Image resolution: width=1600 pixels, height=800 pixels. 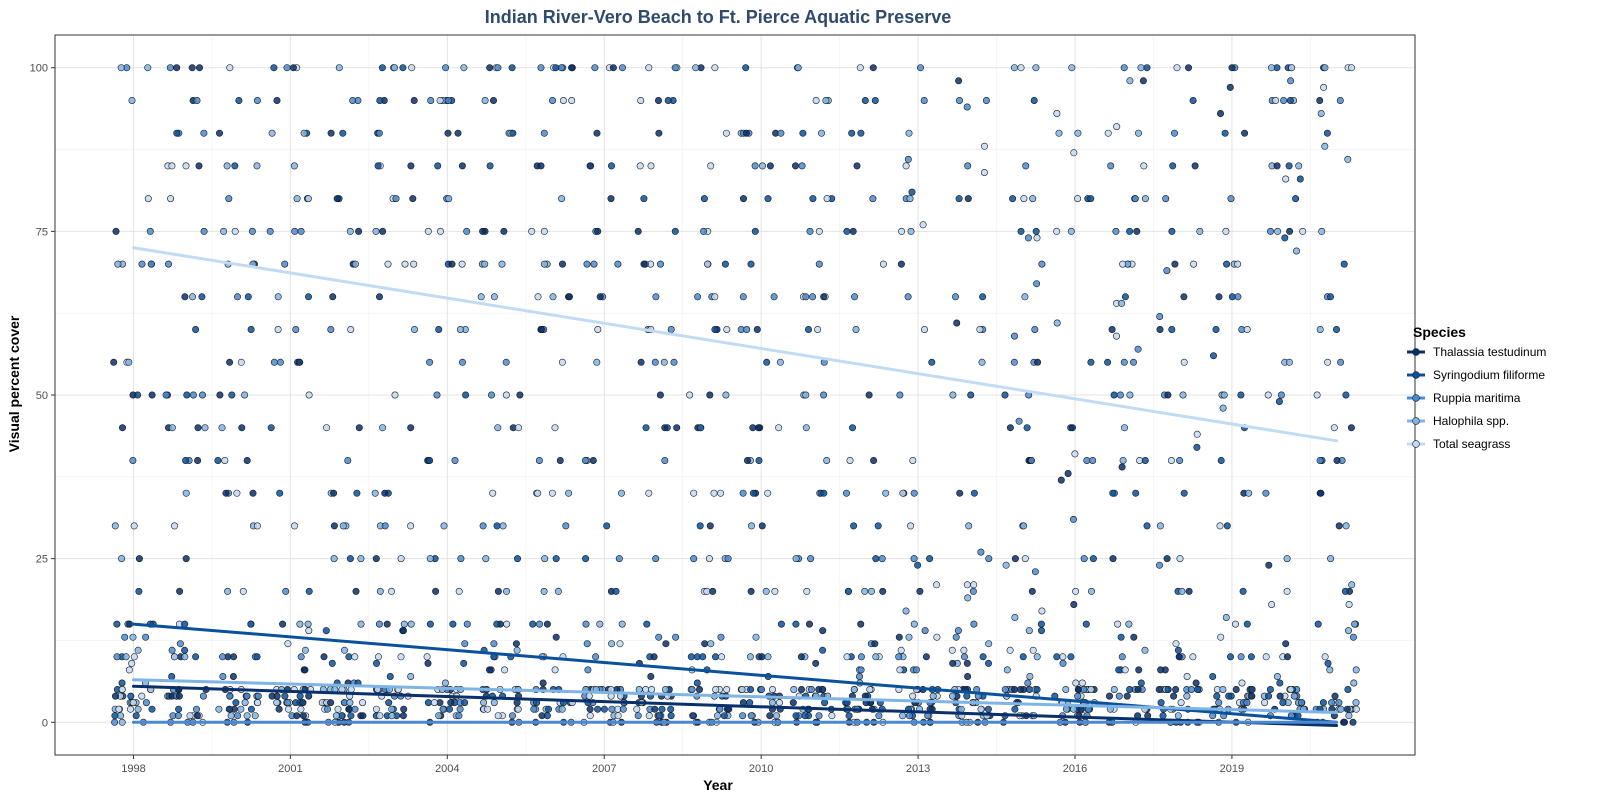 I want to click on trend-line-halophila-spp, so click(x=735, y=696).